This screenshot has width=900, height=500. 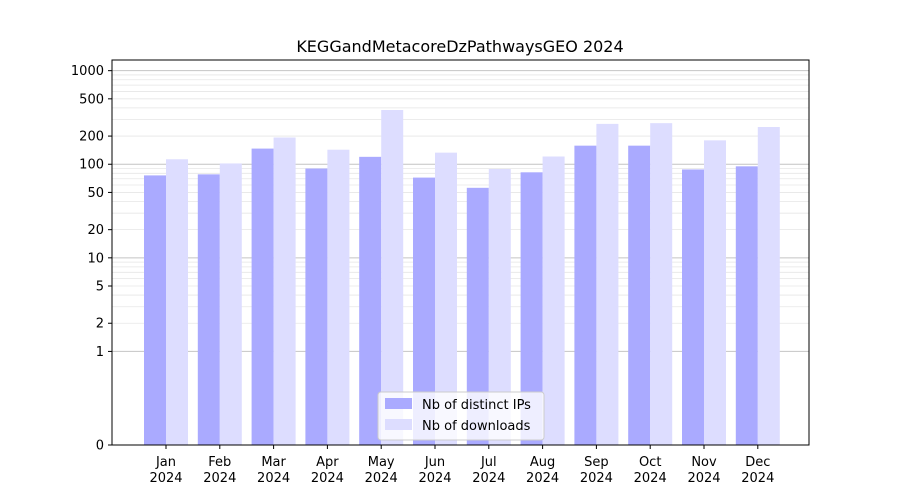 I want to click on y-tick-label: 1, so click(x=100, y=352).